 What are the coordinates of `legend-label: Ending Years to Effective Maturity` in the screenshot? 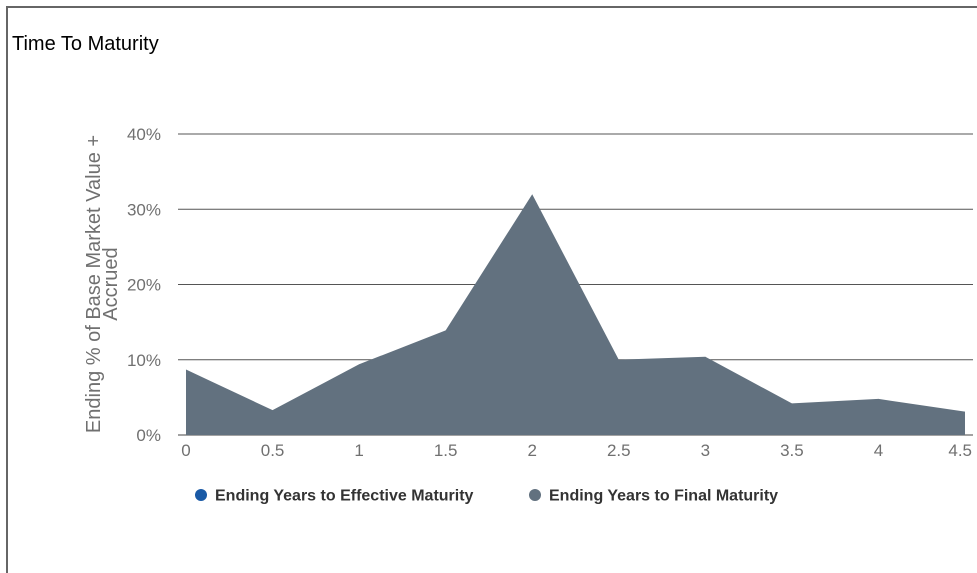 It's located at (344, 496).